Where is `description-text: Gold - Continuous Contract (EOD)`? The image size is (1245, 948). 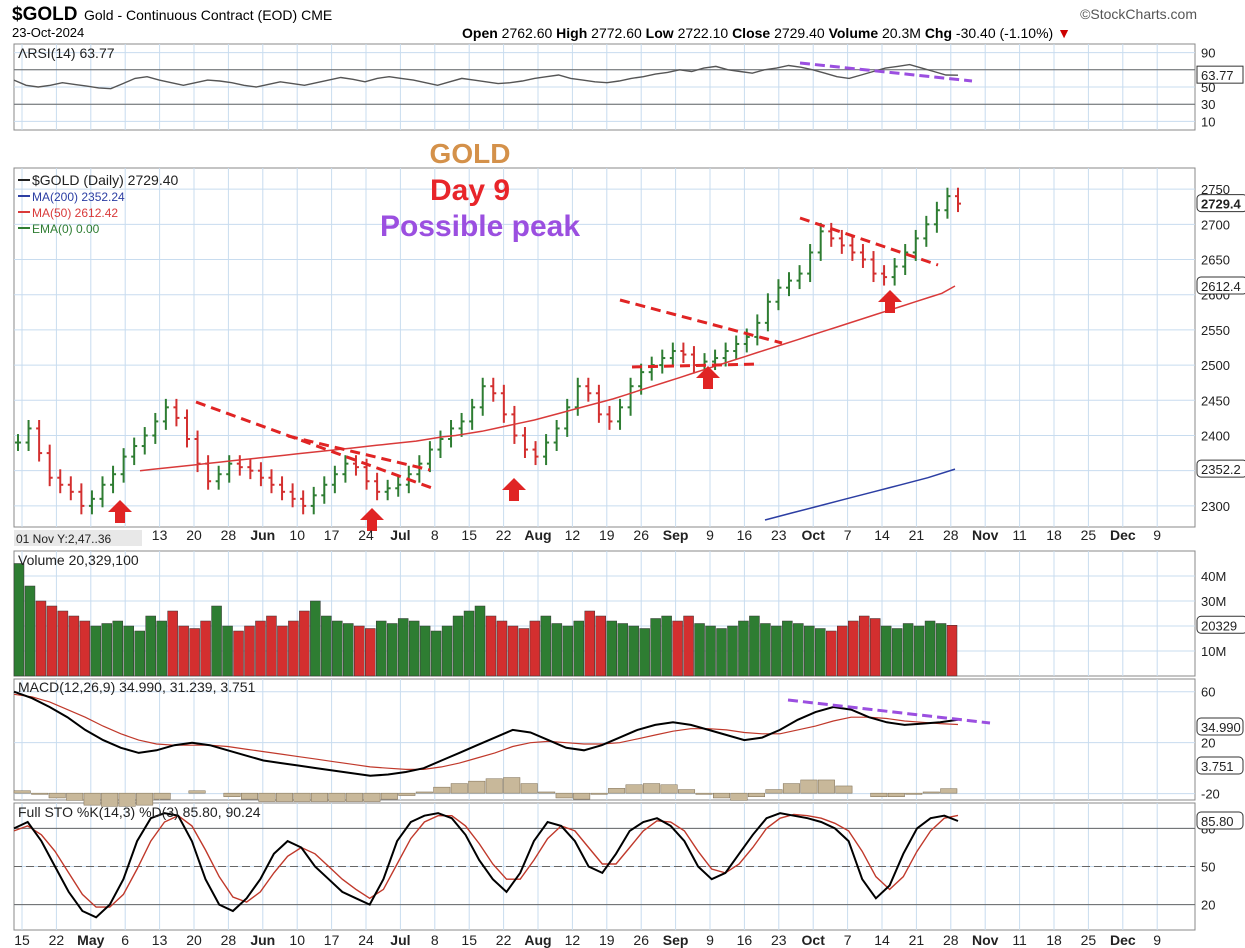 description-text: Gold - Continuous Contract (EOD) is located at coordinates (191, 15).